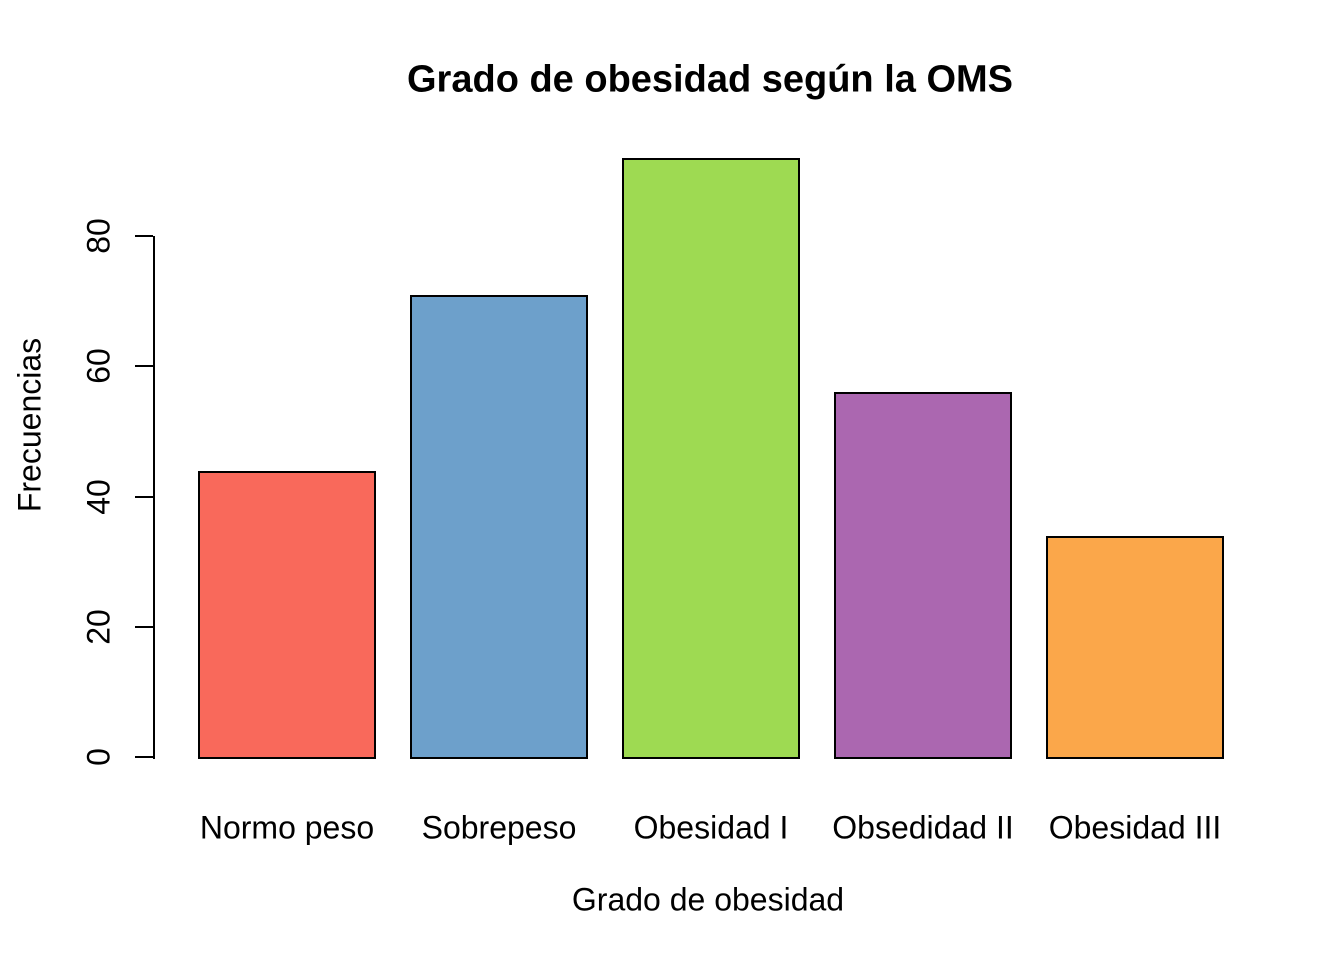 The image size is (1344, 960). What do you see at coordinates (711, 458) in the screenshot?
I see `bar-obesidad-i` at bounding box center [711, 458].